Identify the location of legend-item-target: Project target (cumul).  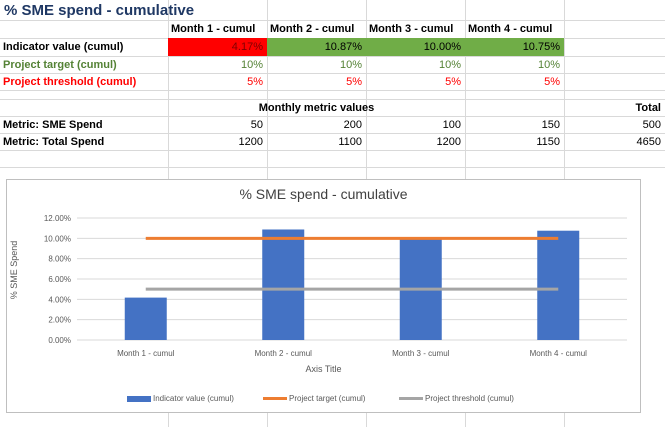
(314, 398).